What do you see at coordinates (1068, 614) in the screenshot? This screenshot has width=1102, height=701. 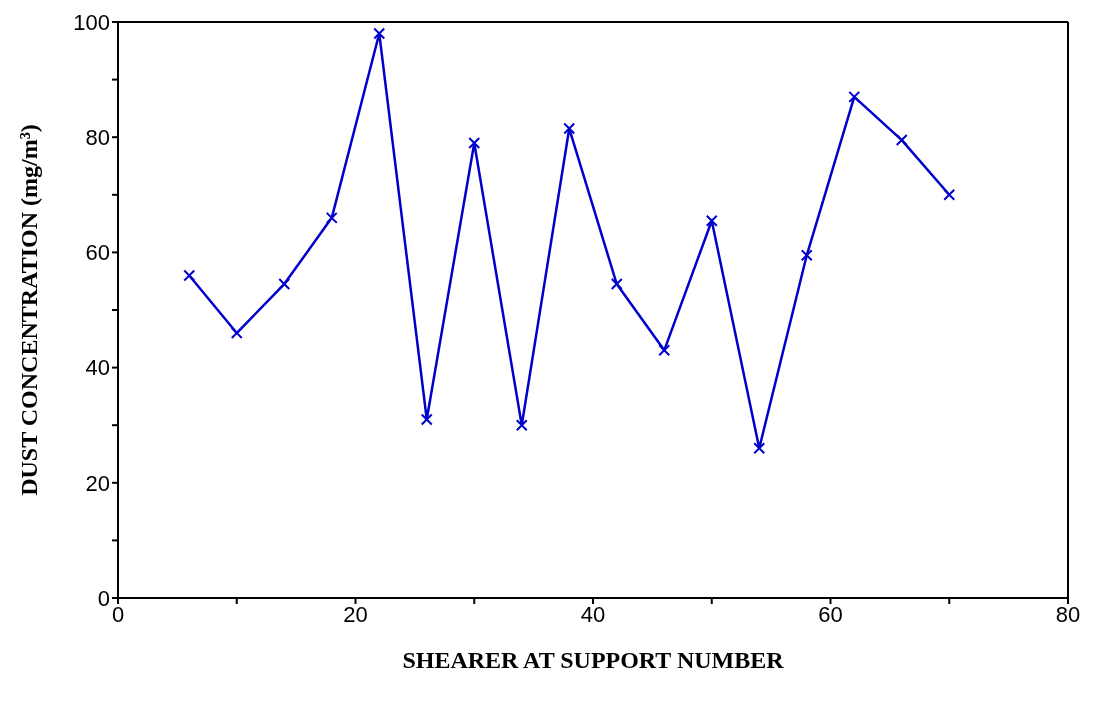 I see `x-tick-label: 80` at bounding box center [1068, 614].